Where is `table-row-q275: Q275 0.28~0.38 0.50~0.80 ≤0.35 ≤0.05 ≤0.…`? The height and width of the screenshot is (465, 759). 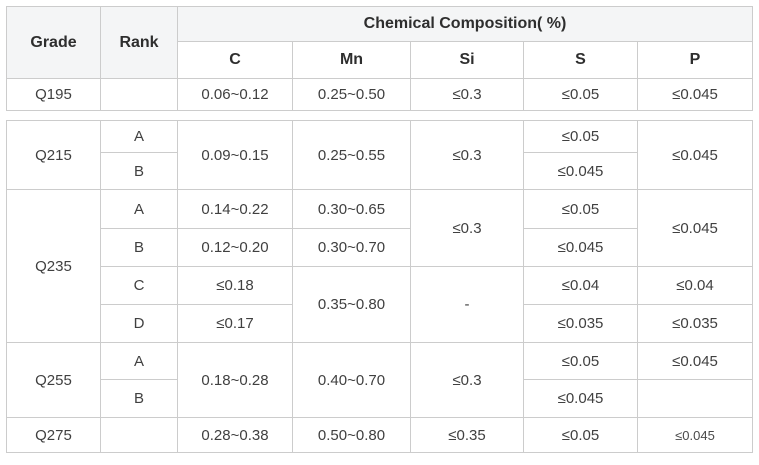 table-row-q275: Q275 0.28~0.38 0.50~0.80 ≤0.35 ≤0.05 ≤0.… is located at coordinates (379, 435).